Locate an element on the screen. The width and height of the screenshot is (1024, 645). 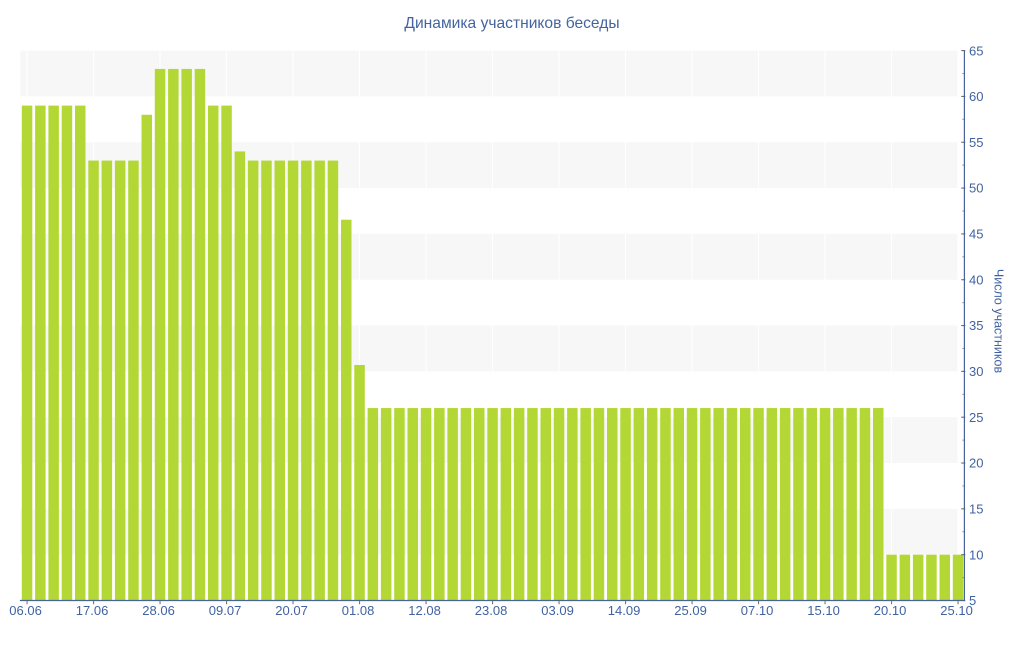
svg-text: 09.07 is located at coordinates (225, 610).